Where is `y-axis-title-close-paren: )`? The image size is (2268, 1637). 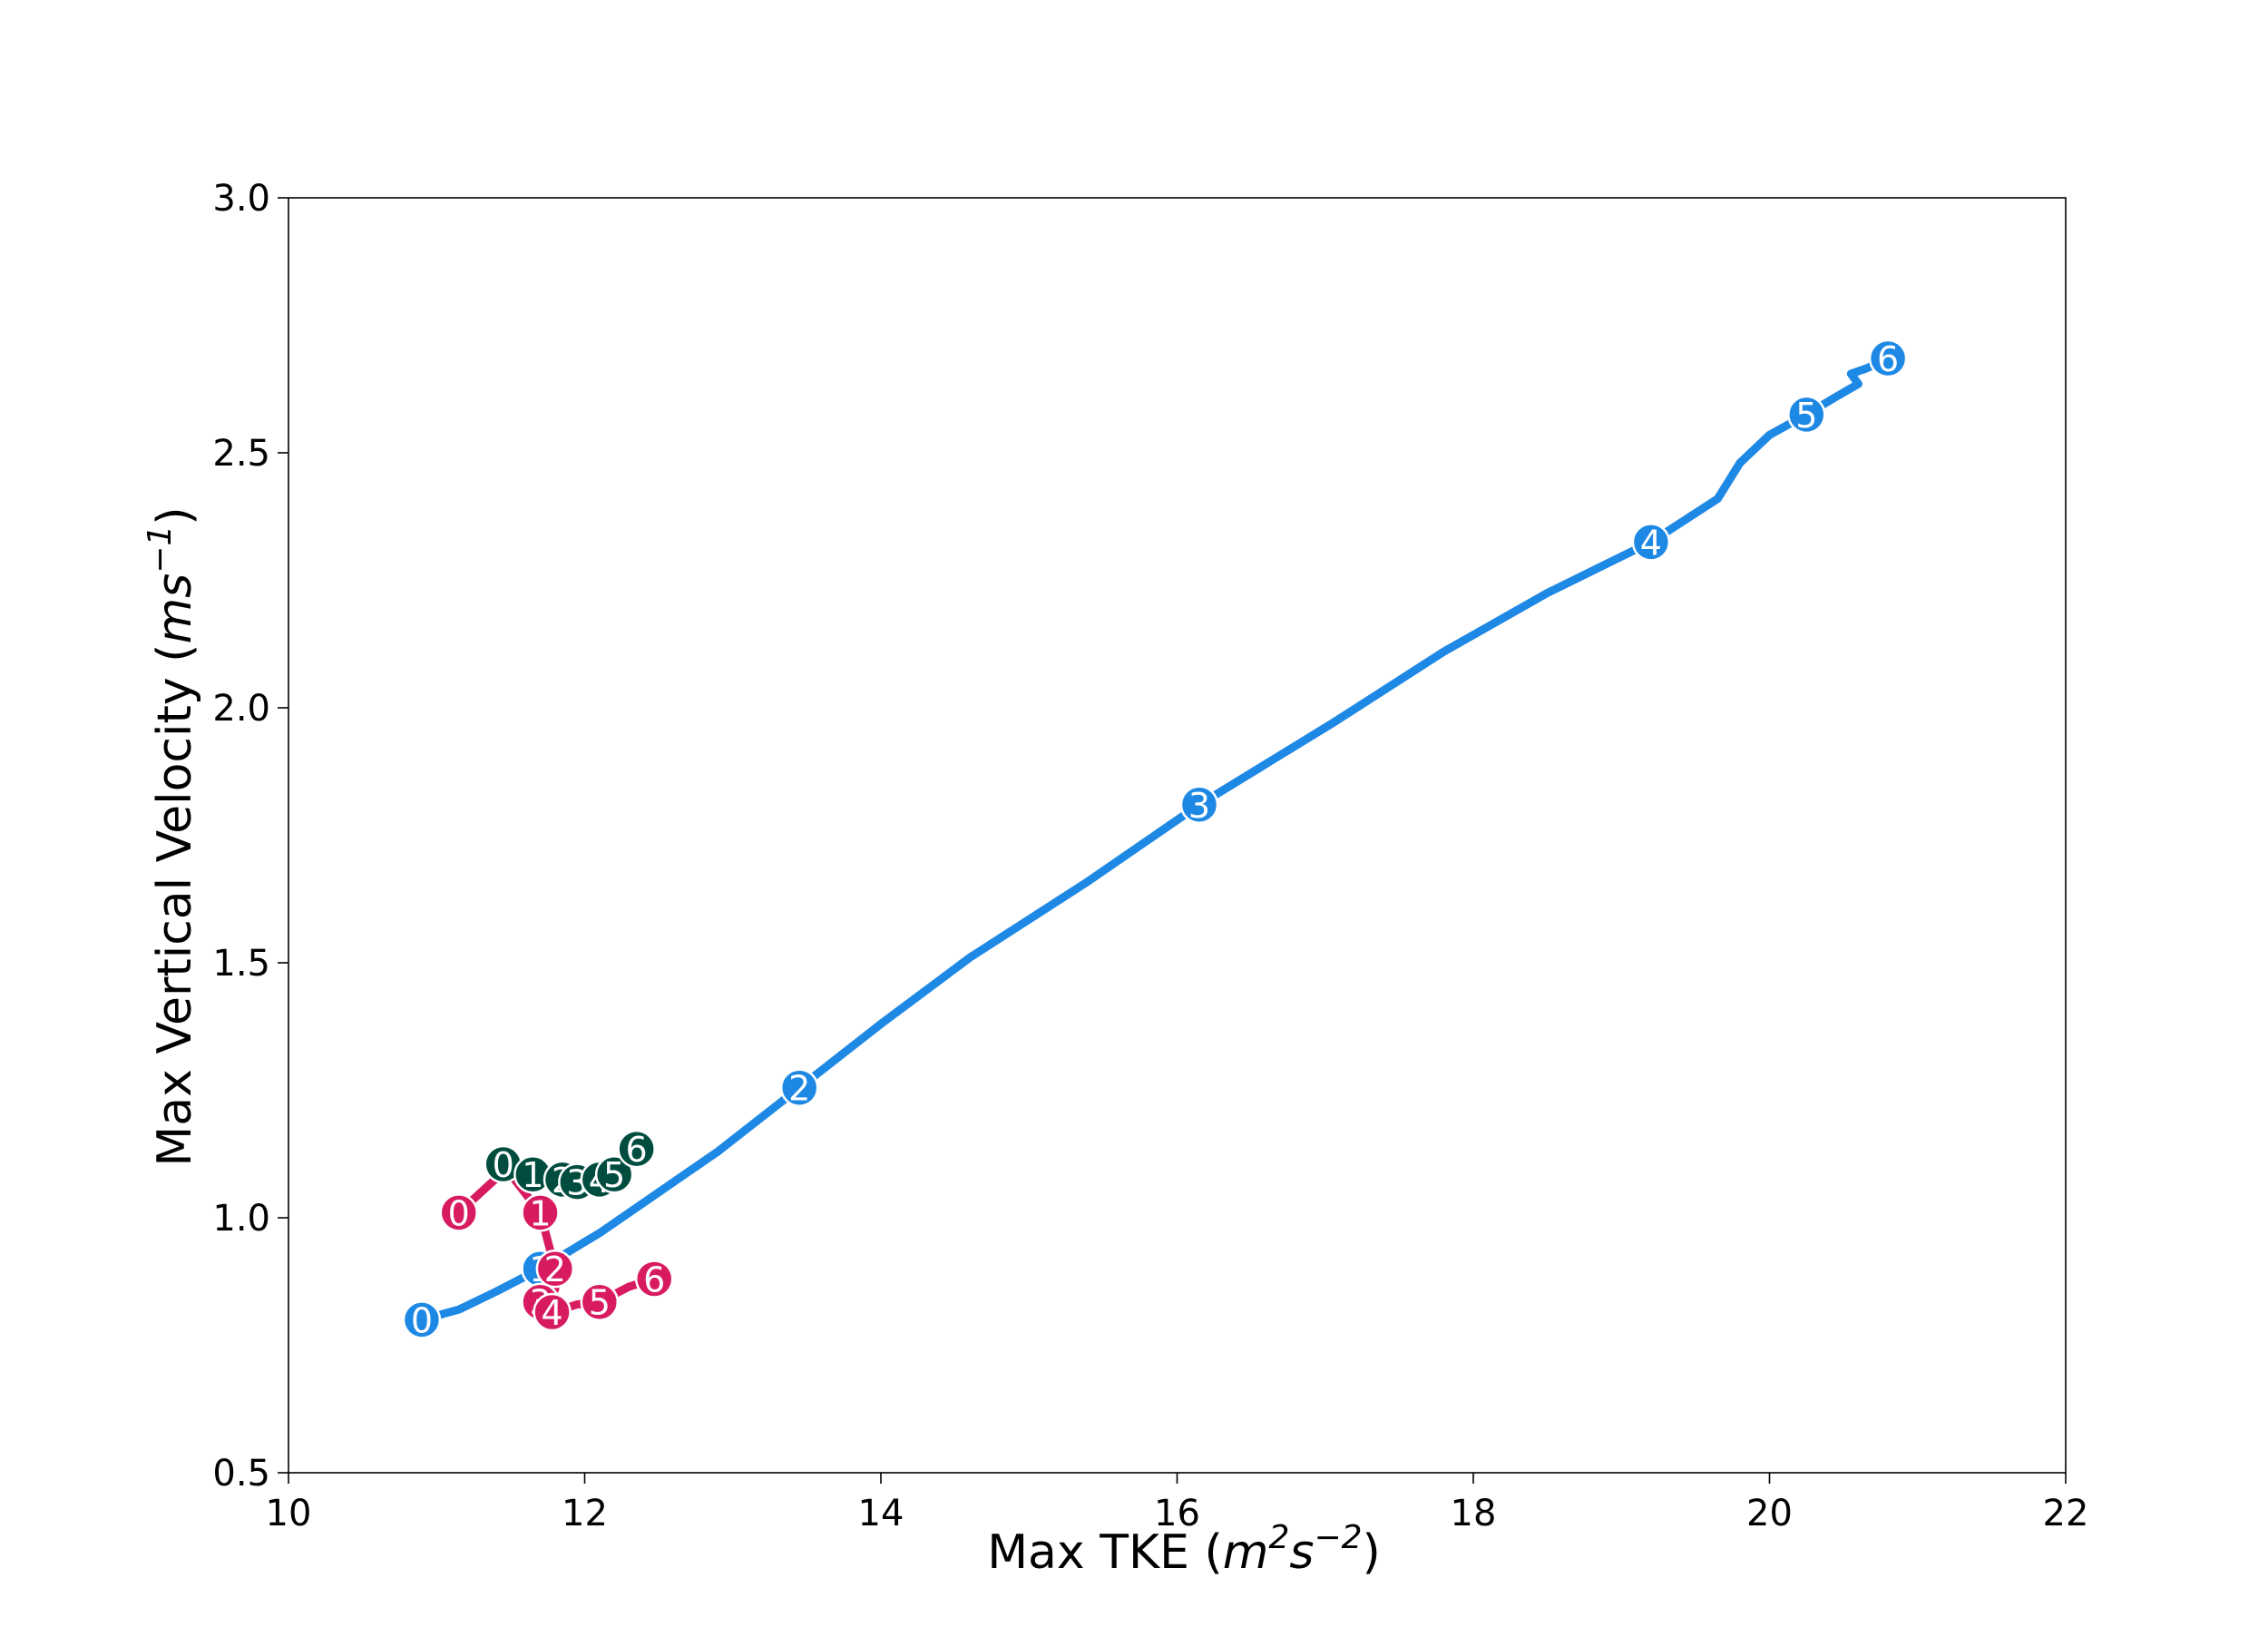
y-axis-title-close-paren: ) is located at coordinates (175, 515).